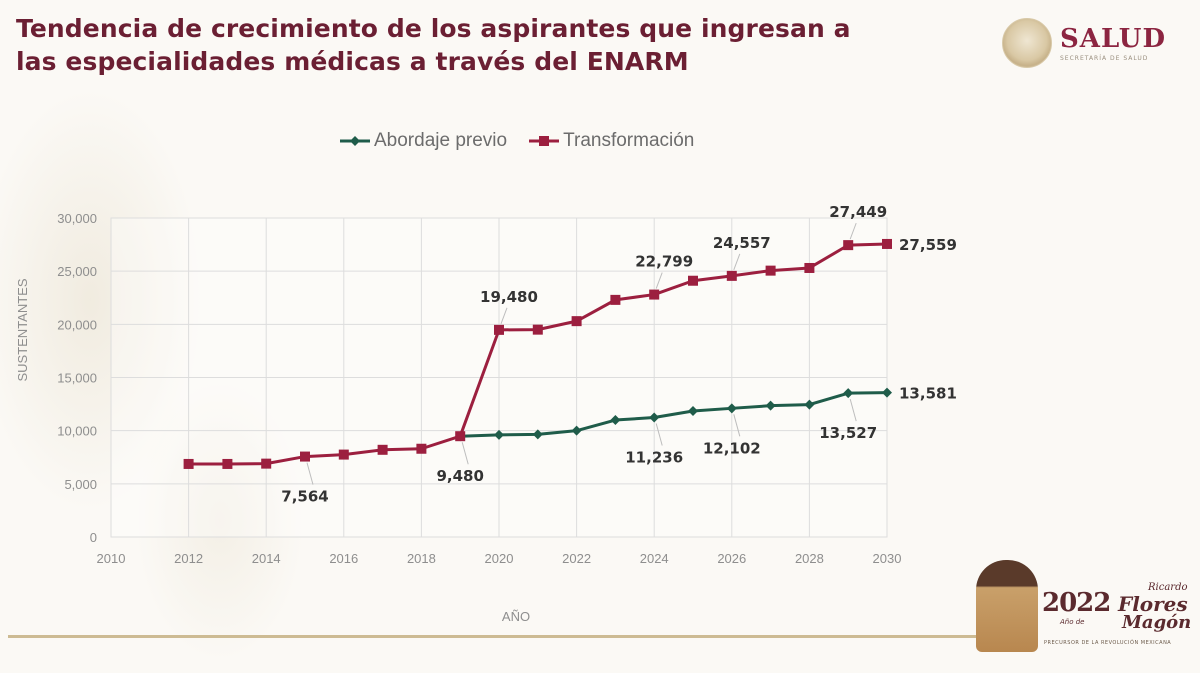 The height and width of the screenshot is (673, 1200). What do you see at coordinates (654, 458) in the screenshot?
I see `data-label: 11,236` at bounding box center [654, 458].